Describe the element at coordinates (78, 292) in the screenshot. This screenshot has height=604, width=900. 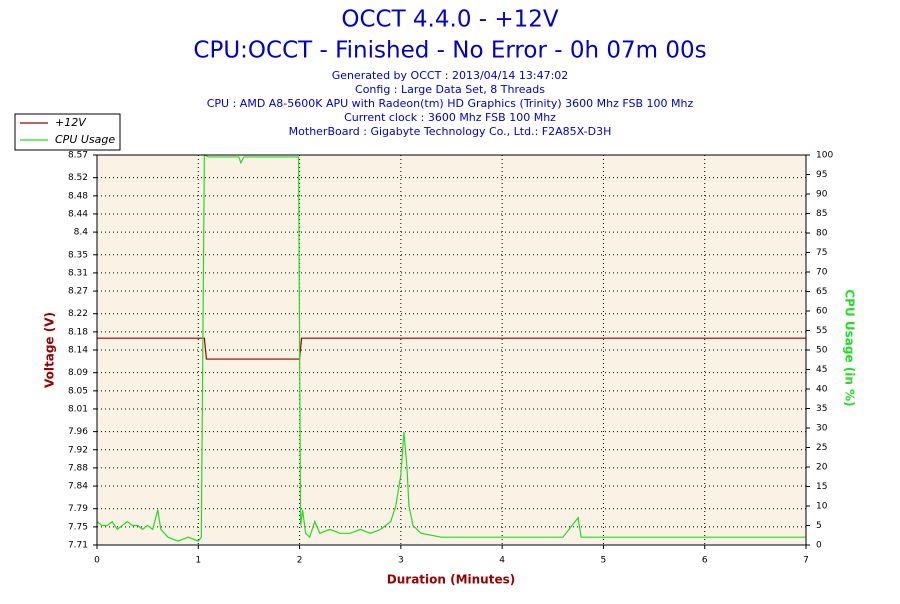
I see `y-tick-label: 8.27` at that location.